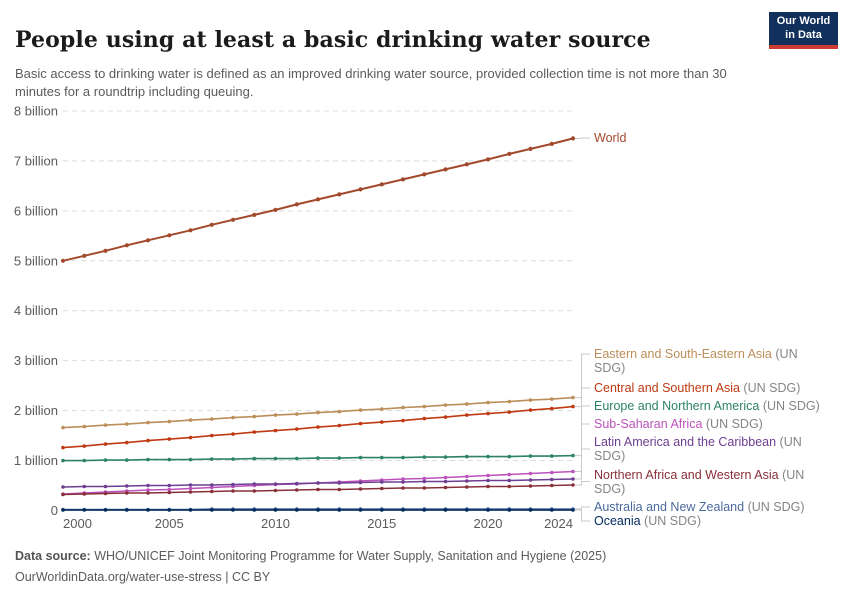 The height and width of the screenshot is (600, 850). What do you see at coordinates (712, 361) in the screenshot?
I see `legend-item-eastern-south-eastern-asia: Eastern and South-Eastern Asia (UN SDG)` at bounding box center [712, 361].